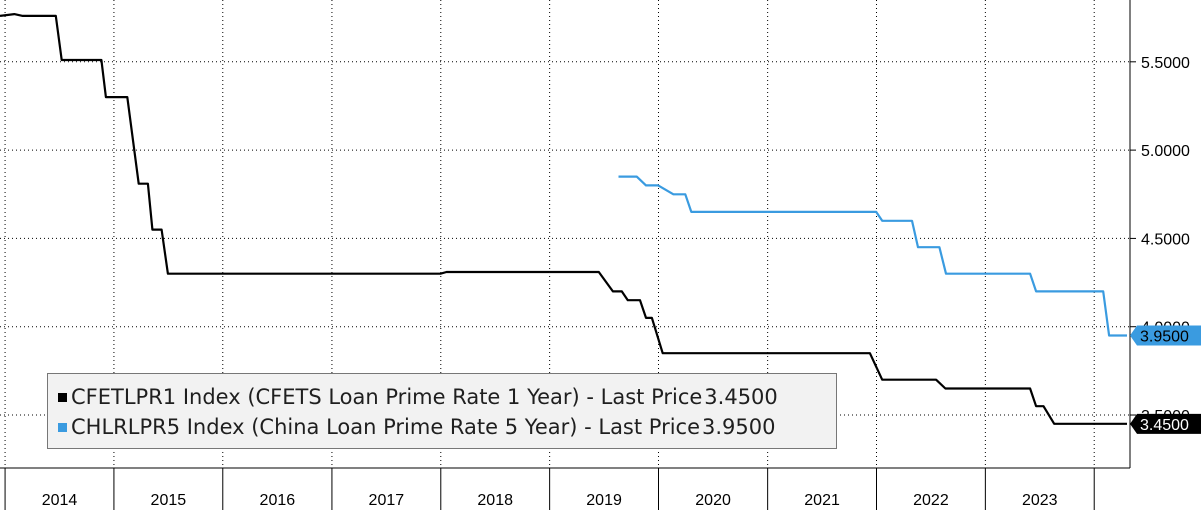 Image resolution: width=1201 pixels, height=510 pixels. Describe the element at coordinates (278, 500) in the screenshot. I see `x-tick-label: 2016` at that location.